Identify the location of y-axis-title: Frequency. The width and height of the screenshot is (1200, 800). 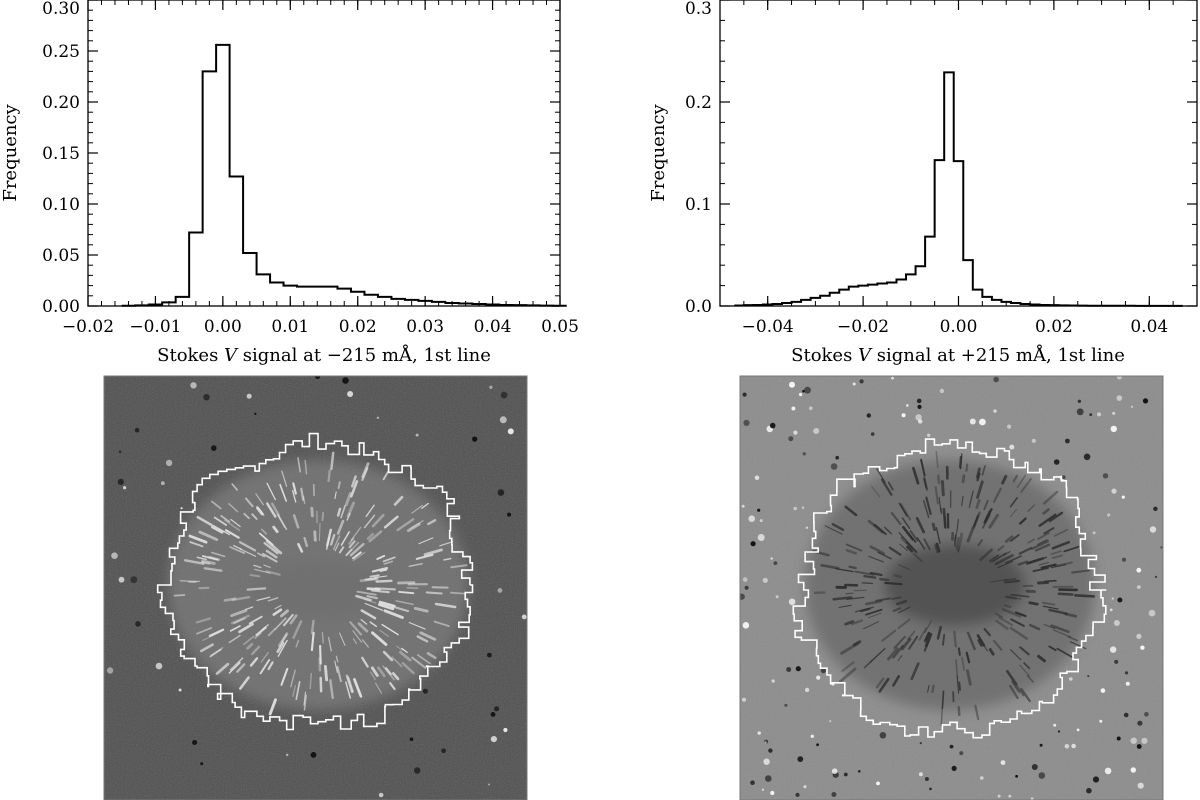
(658, 152).